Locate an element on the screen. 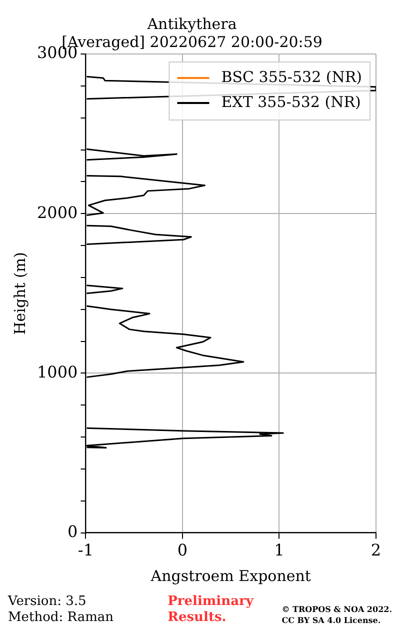  x-tick-label: 2 is located at coordinates (376, 550).